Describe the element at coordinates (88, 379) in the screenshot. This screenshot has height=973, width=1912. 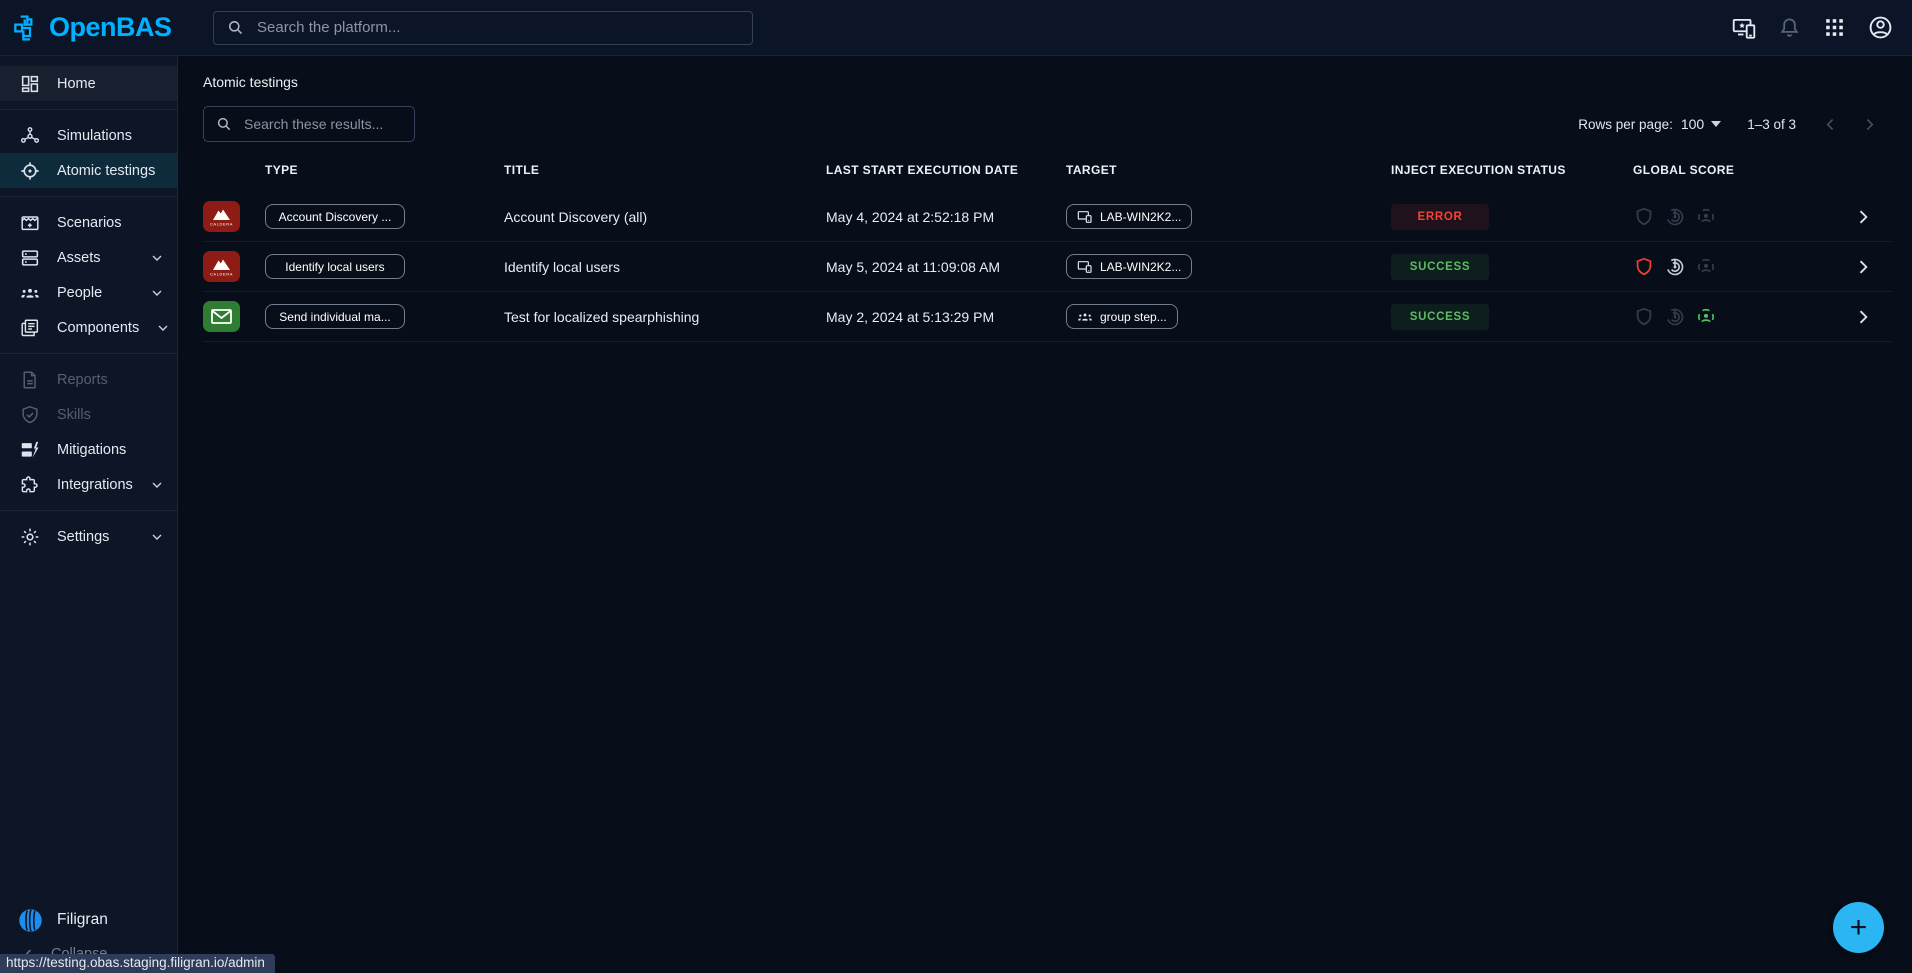
I see `sidebar-item-reports: Reports` at that location.